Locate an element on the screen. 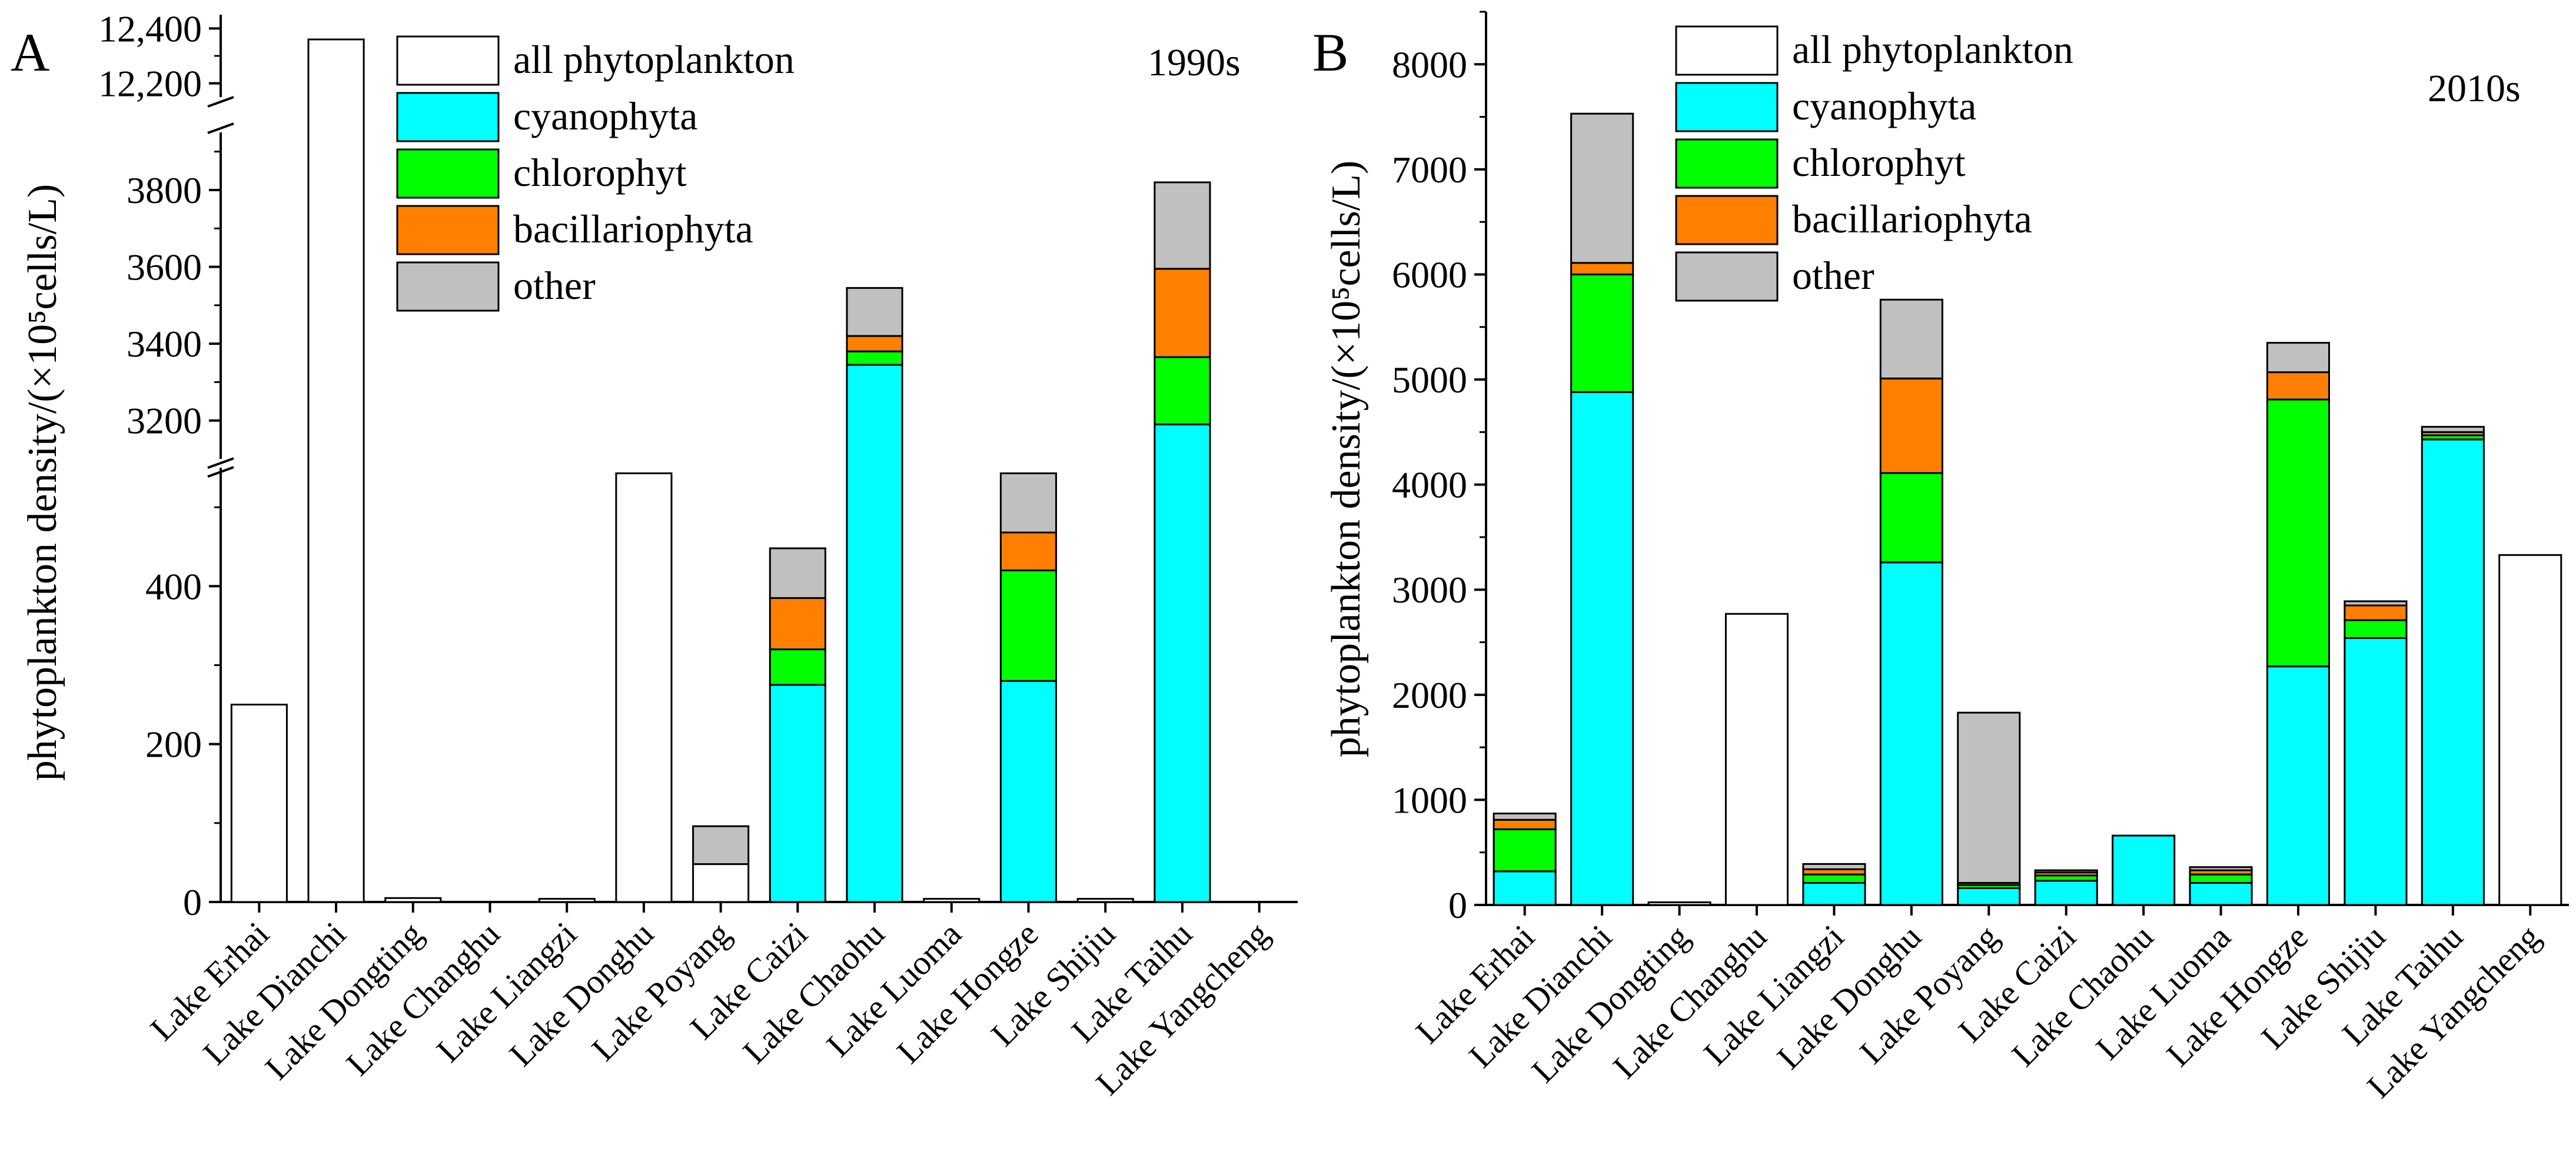  y-tick-label-a-4: 3400 is located at coordinates (164, 344).